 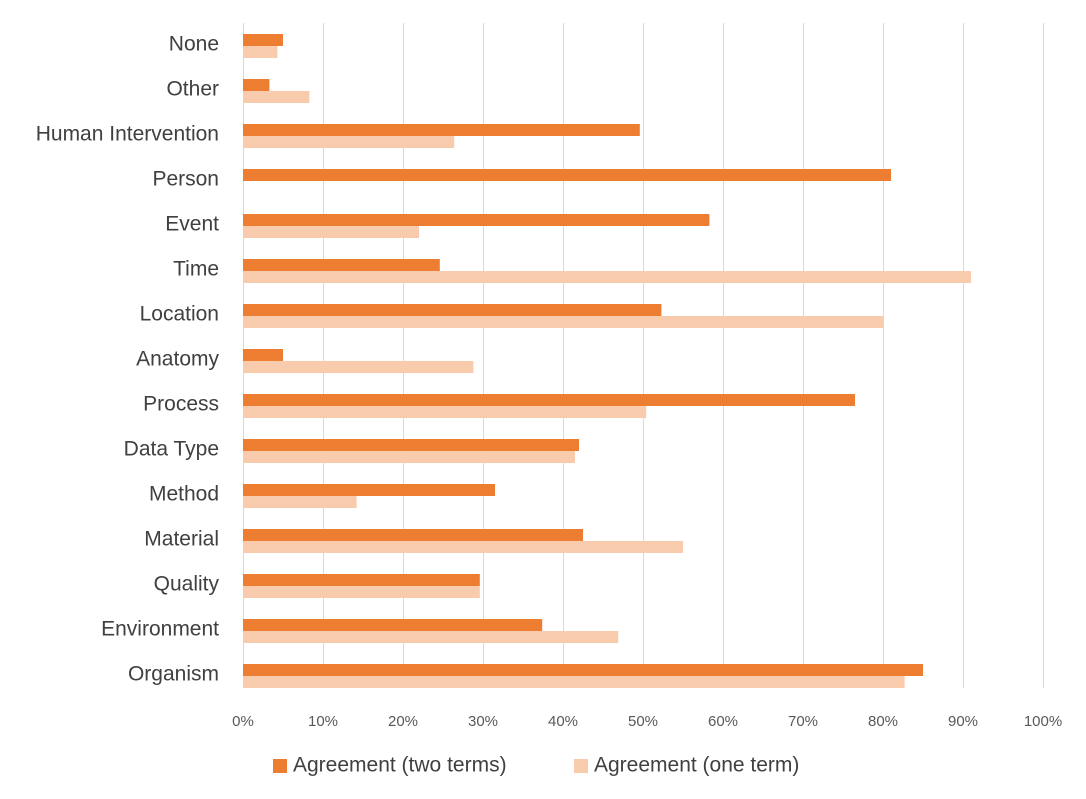 I want to click on x-tick-label: 70%, so click(x=803, y=721).